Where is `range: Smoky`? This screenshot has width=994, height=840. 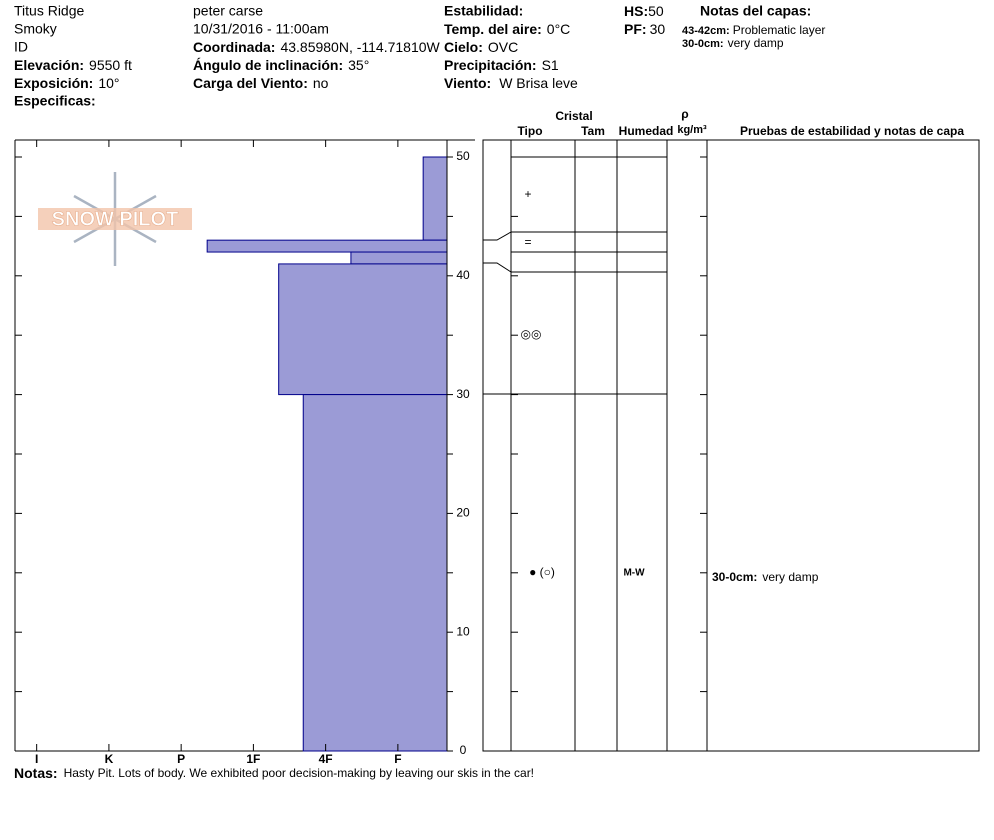 range: Smoky is located at coordinates (35, 29).